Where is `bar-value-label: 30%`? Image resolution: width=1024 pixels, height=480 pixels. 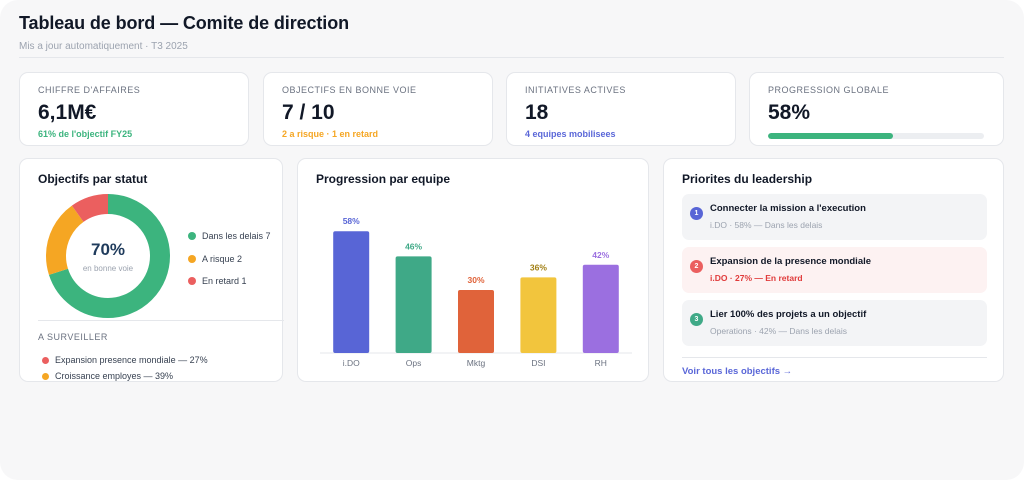
bar-value-label: 30% is located at coordinates (475, 280).